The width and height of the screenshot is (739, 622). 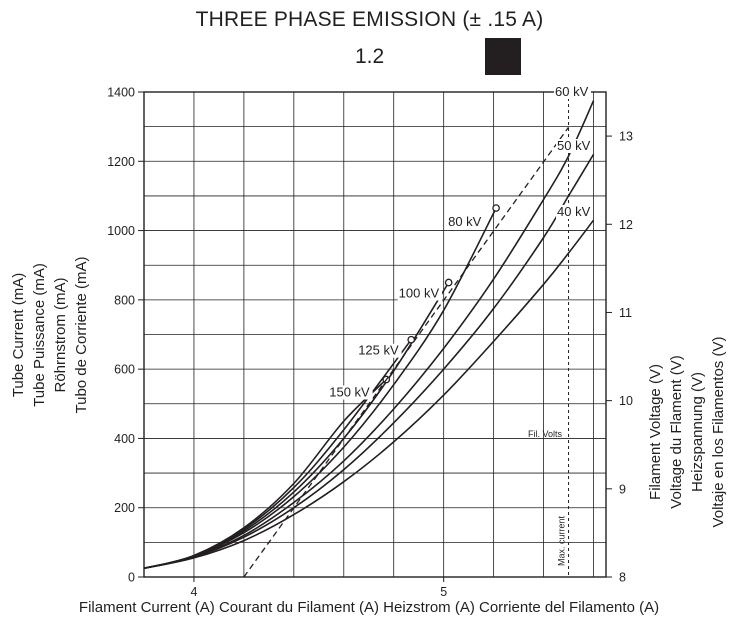 I want to click on y2-tick-label: 12, so click(x=626, y=225).